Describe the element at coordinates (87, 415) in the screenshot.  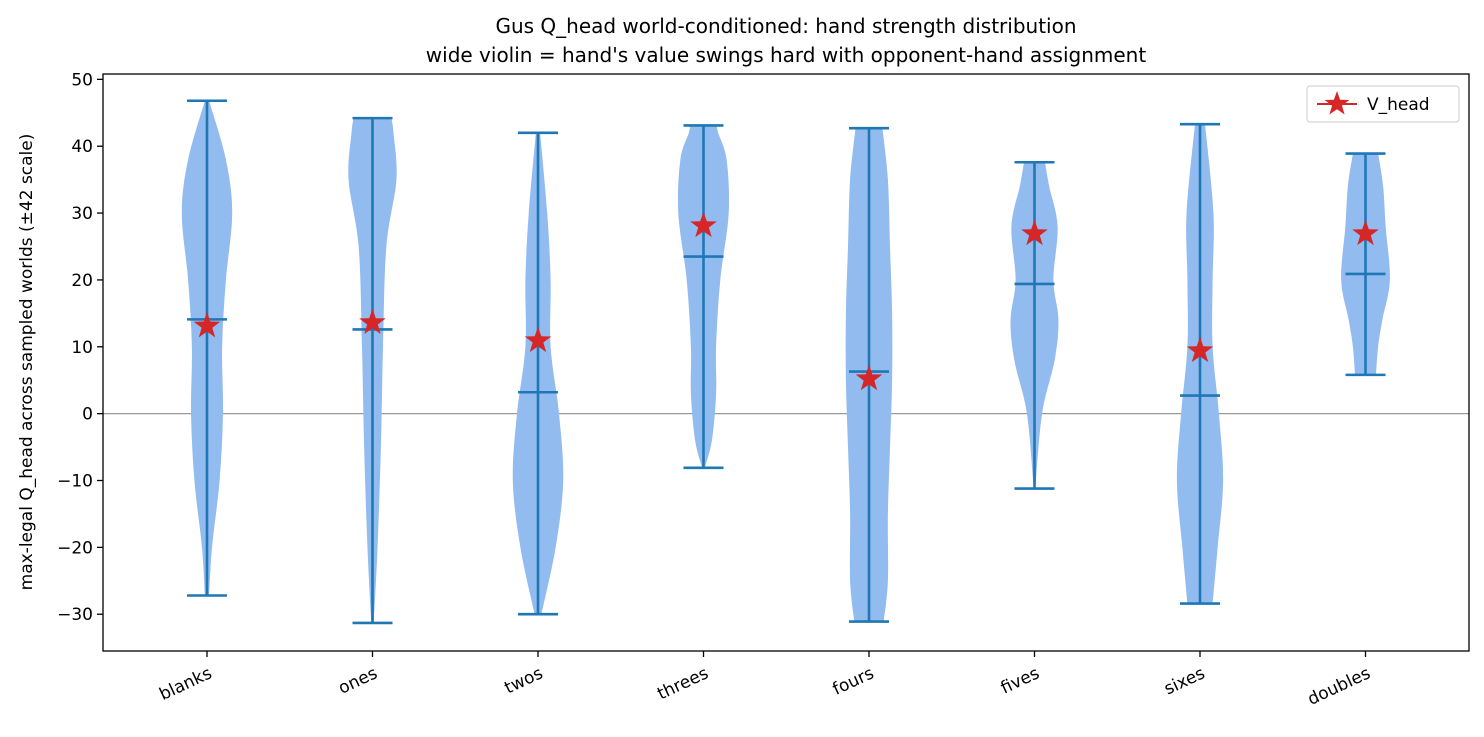
I see `y-tick-label: 0` at that location.